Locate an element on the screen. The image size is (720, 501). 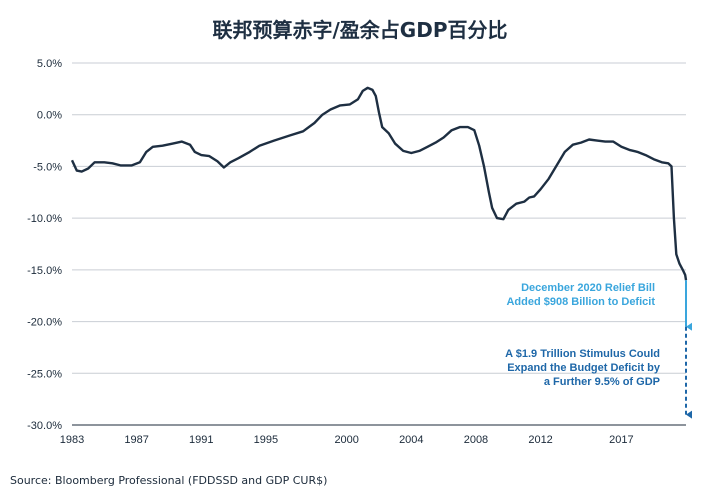
stimulus-annotation: A $1.9 Trillion Stimulus Could is located at coordinates (582, 354).